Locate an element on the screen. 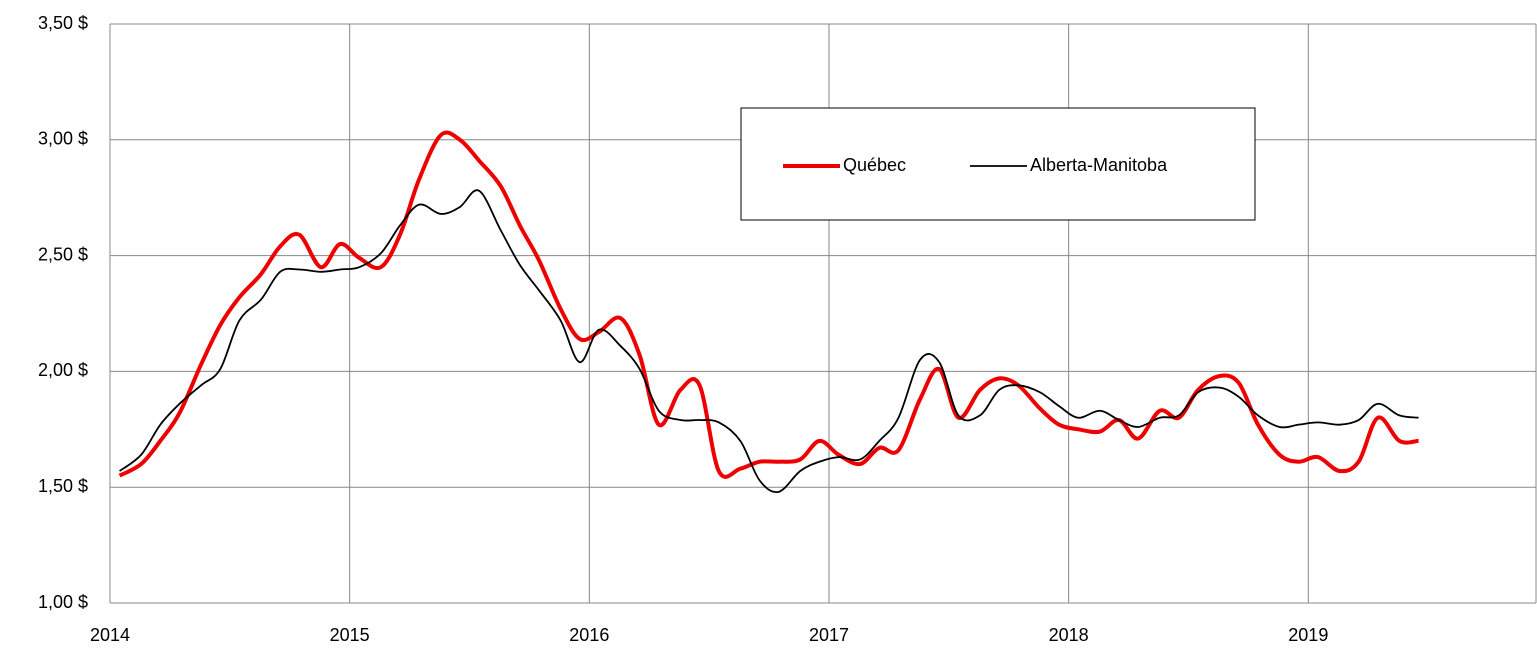 This screenshot has height=653, width=1537. y-tick-label: 3,50 $ is located at coordinates (63, 23).